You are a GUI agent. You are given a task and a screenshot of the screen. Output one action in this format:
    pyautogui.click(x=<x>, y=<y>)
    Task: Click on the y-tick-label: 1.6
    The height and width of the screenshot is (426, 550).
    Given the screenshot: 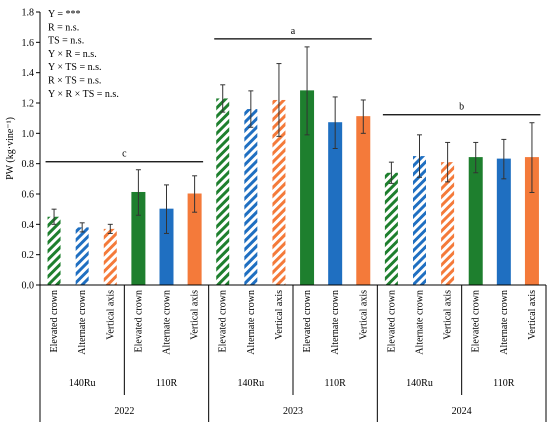 What is the action you would take?
    pyautogui.click(x=28, y=43)
    